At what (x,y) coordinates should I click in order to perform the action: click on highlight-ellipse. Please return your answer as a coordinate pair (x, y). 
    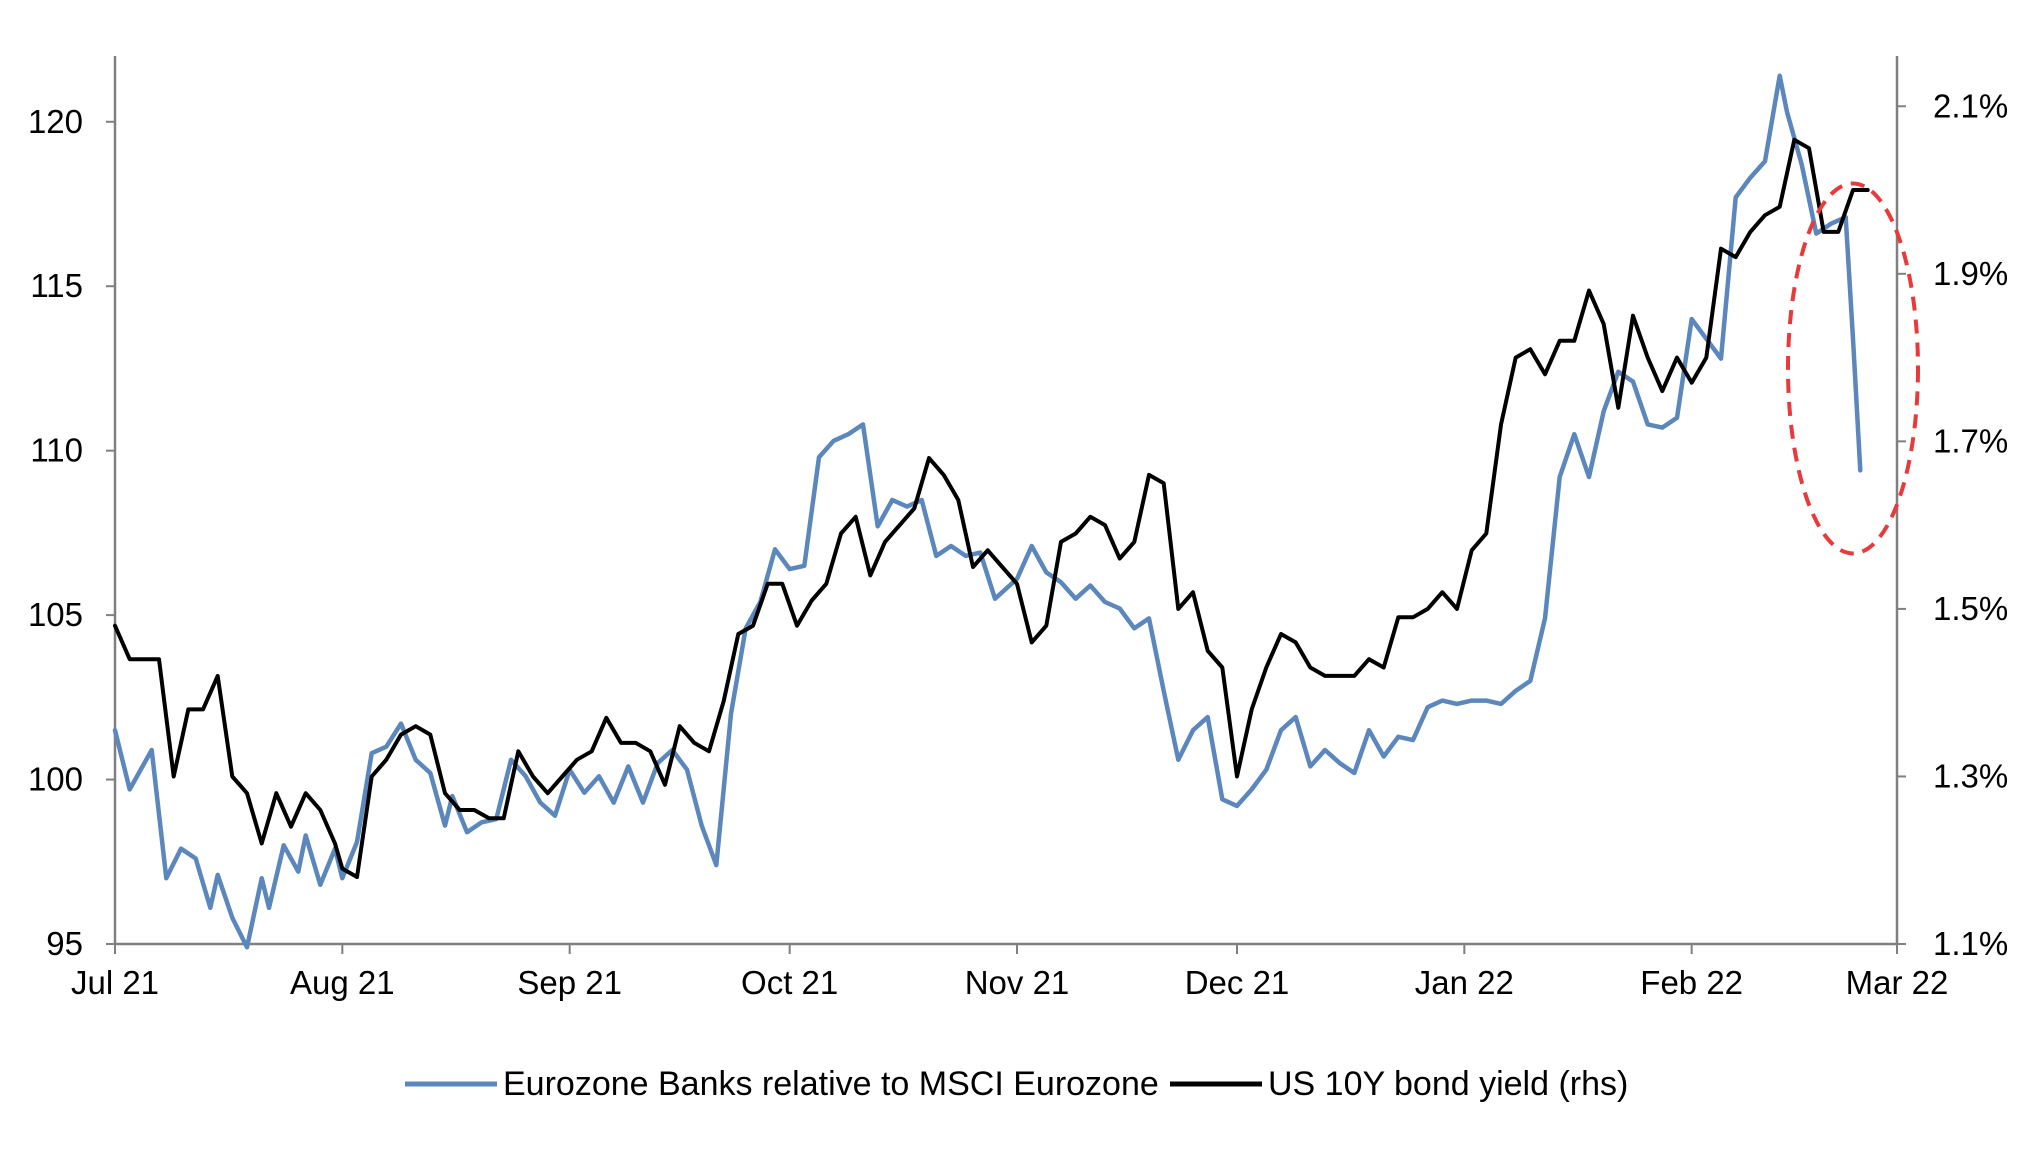
    Looking at the image, I should click on (1853, 368).